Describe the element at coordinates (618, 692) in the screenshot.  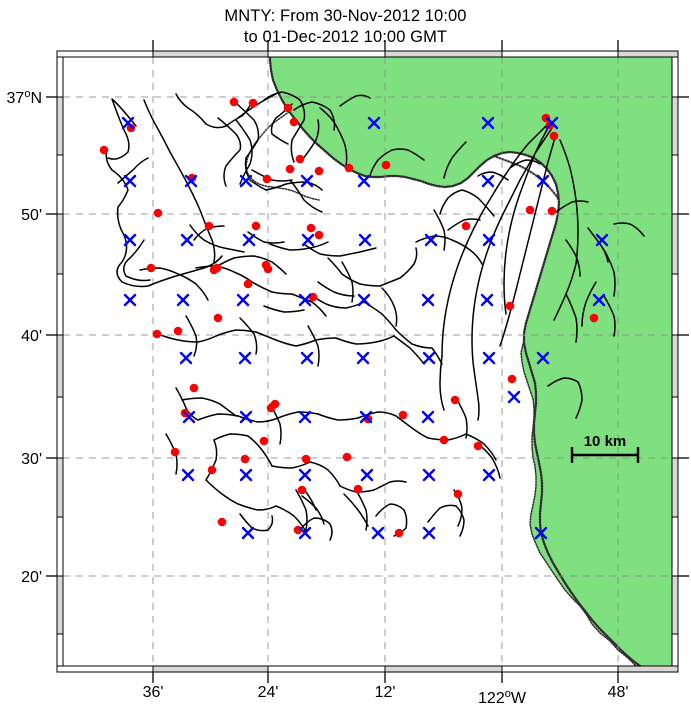
I see `x-tick-48: 48'` at that location.